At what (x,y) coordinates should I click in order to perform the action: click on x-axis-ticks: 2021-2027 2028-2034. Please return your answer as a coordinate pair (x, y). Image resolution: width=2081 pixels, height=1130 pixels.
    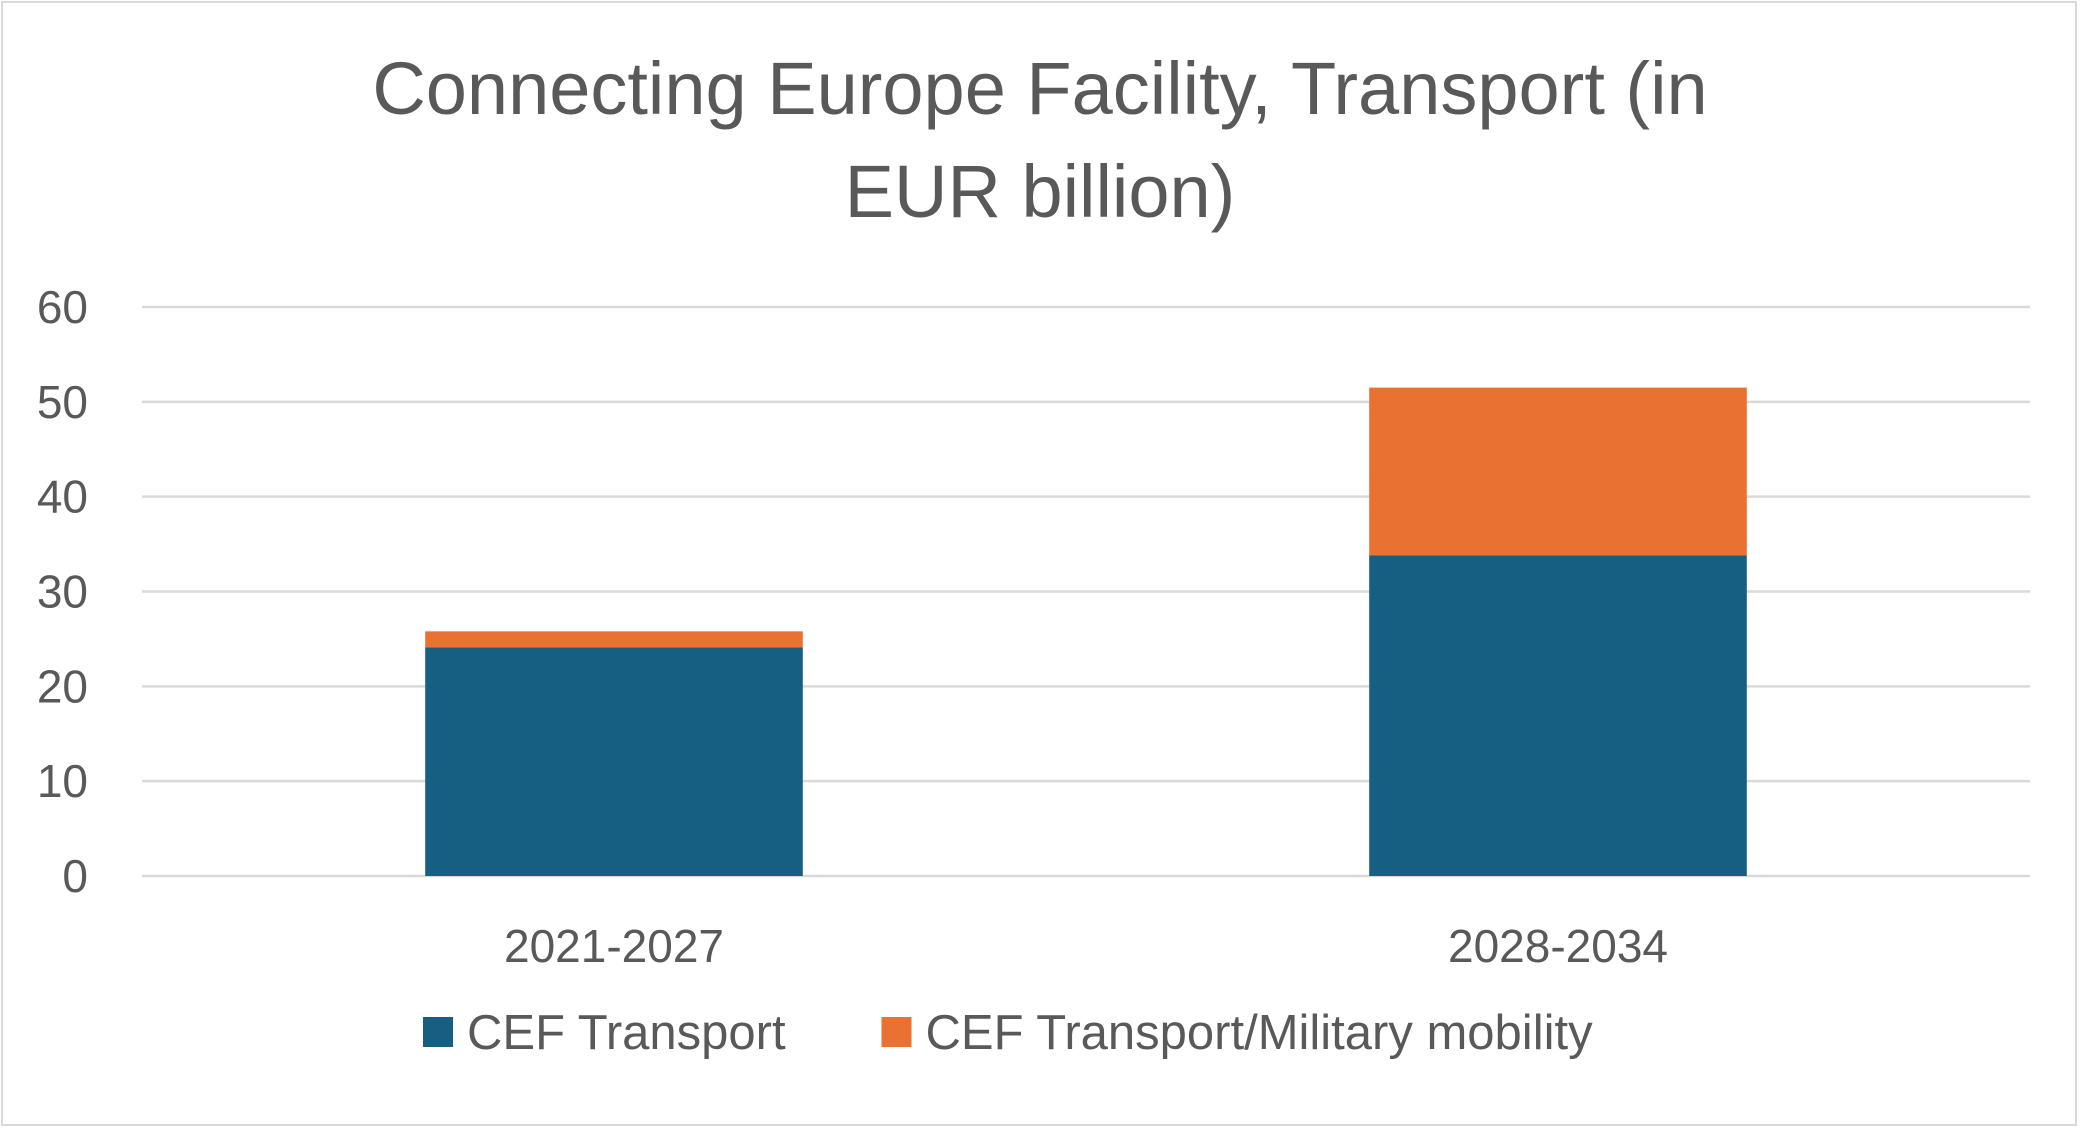
    Looking at the image, I should click on (1086, 946).